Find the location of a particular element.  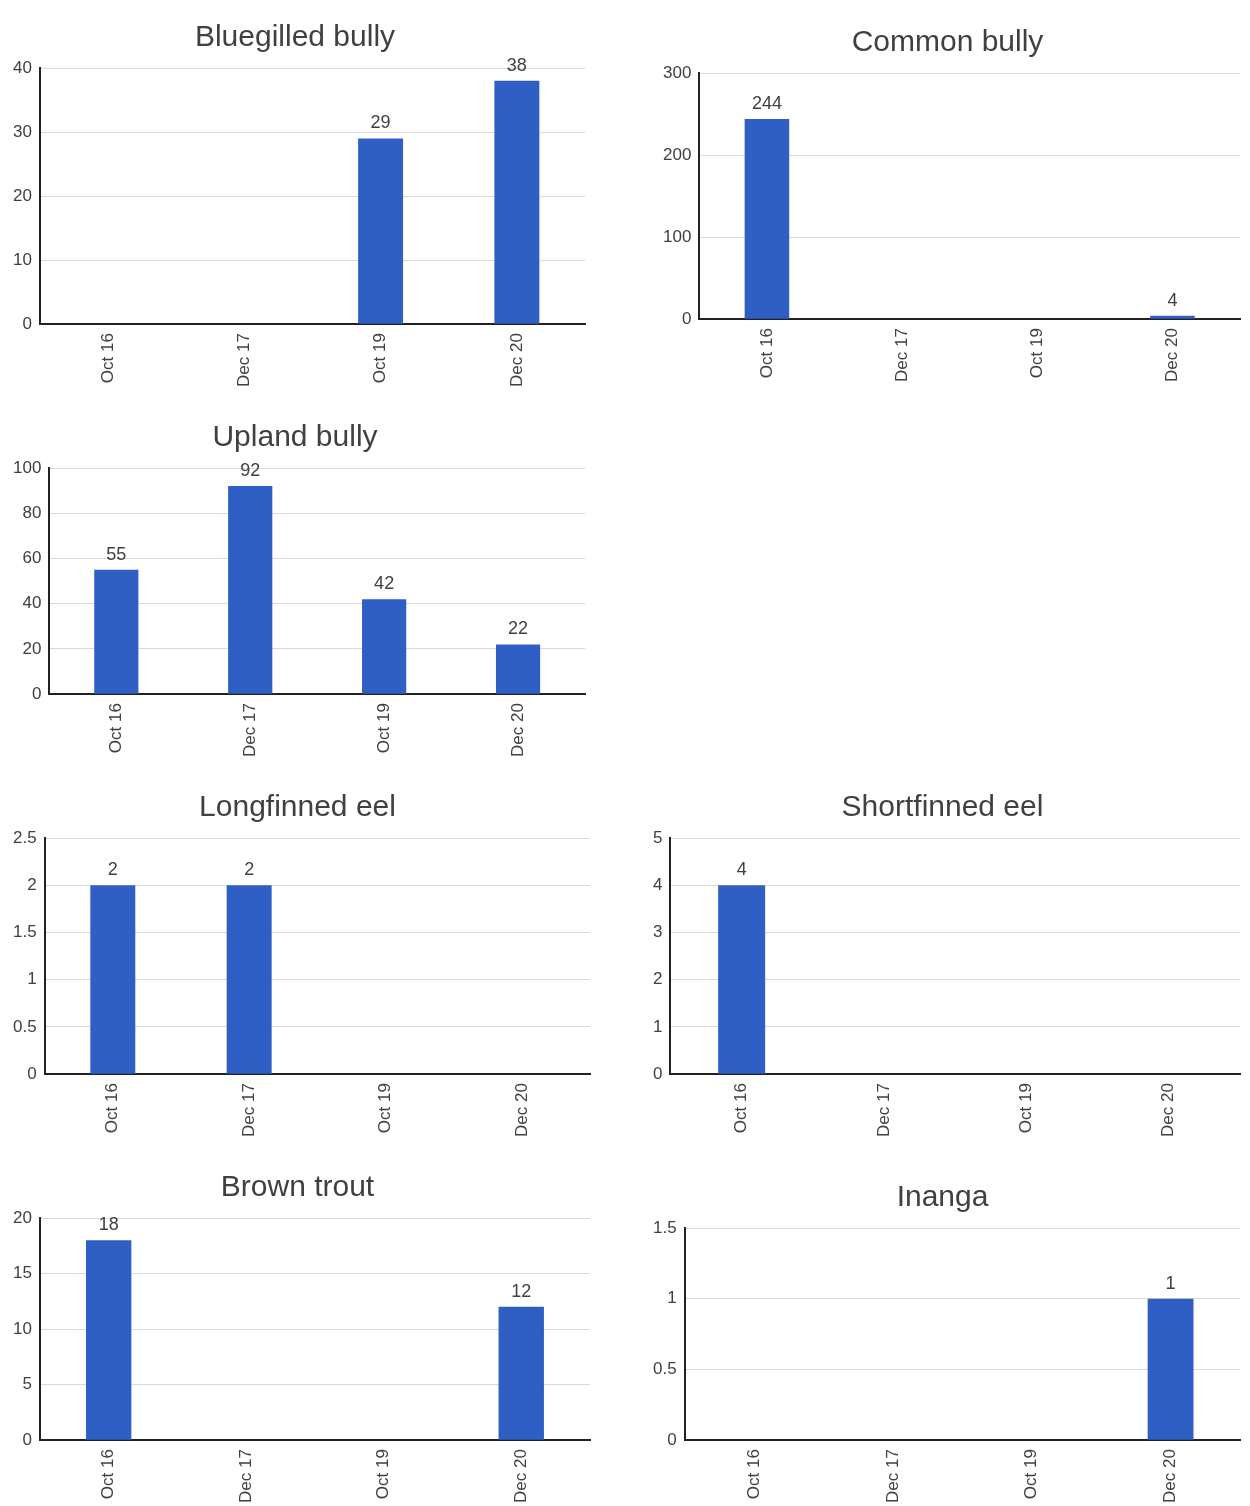

data-label: 1 is located at coordinates (1170, 1282).